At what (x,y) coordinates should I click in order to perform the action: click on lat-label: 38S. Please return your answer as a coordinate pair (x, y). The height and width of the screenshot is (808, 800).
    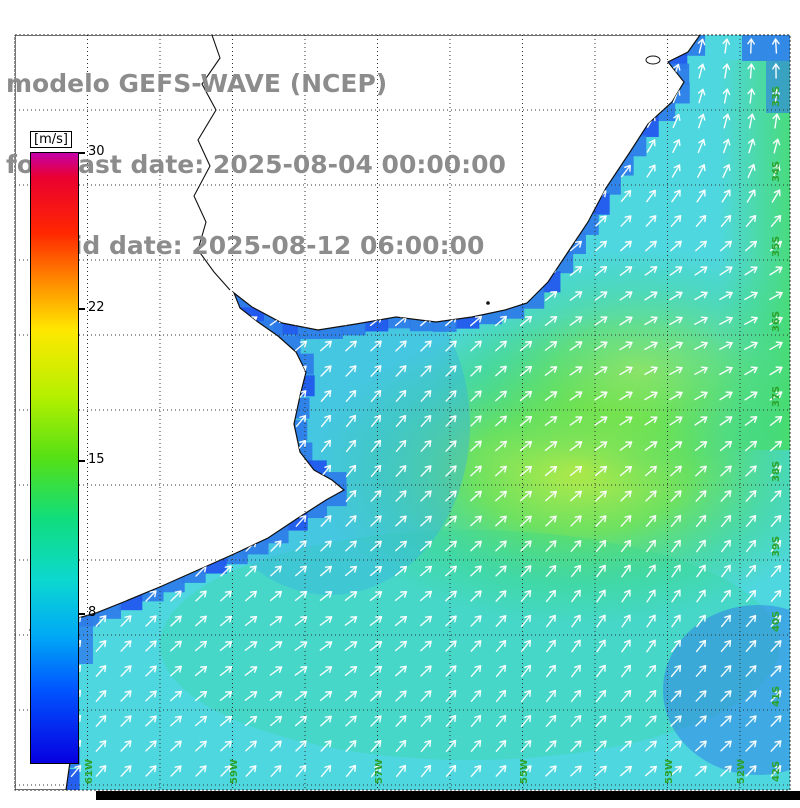
    Looking at the image, I should click on (776, 471).